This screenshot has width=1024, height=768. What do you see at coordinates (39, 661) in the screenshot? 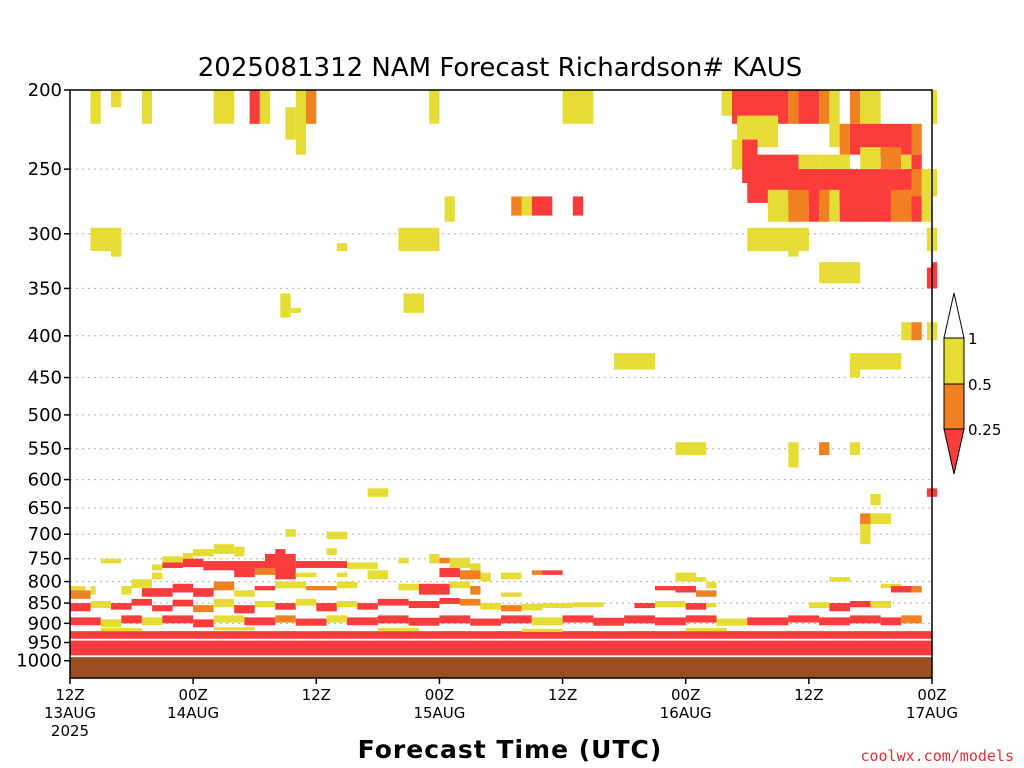
I see `y-tick-label: 1000` at bounding box center [39, 661].